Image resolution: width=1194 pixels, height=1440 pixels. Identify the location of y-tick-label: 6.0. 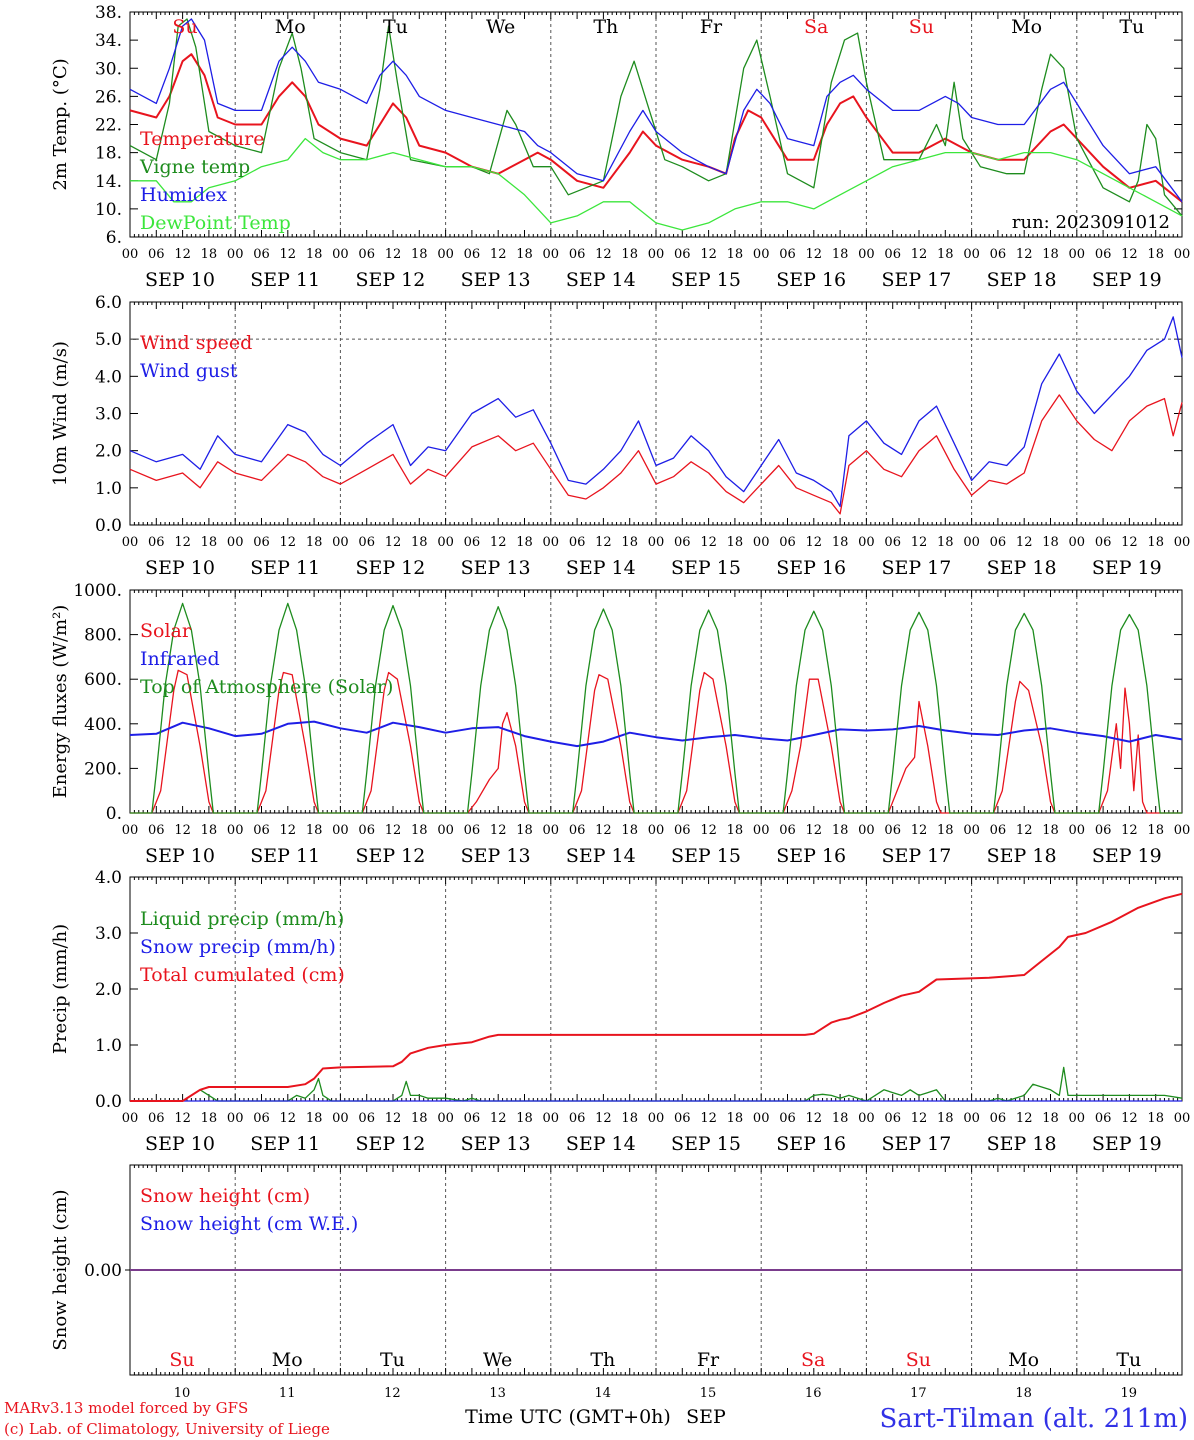
(108, 303).